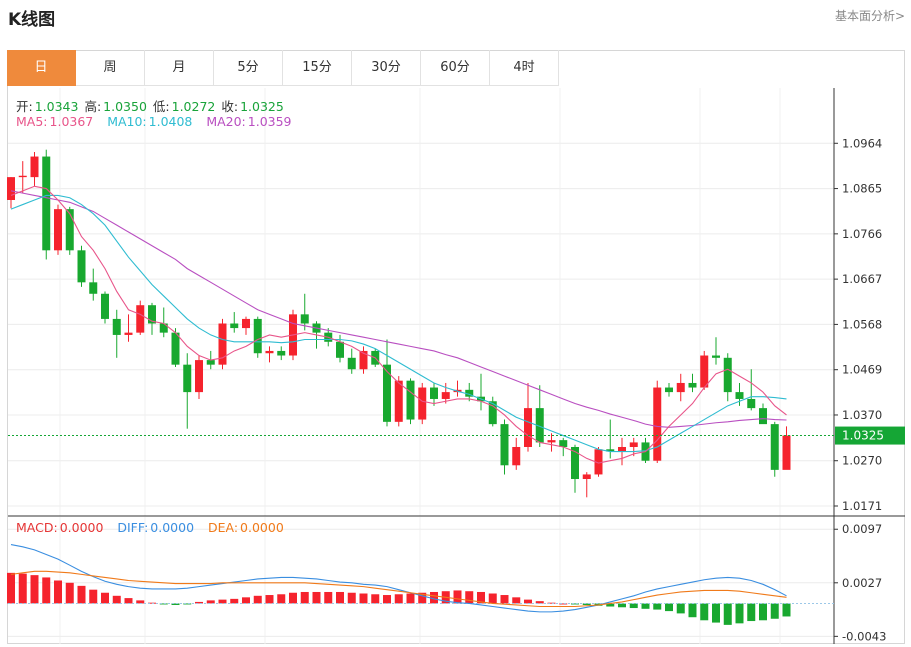 The height and width of the screenshot is (647, 911). Describe the element at coordinates (71, 121) in the screenshot. I see `ma5-value: 1.0367` at that location.